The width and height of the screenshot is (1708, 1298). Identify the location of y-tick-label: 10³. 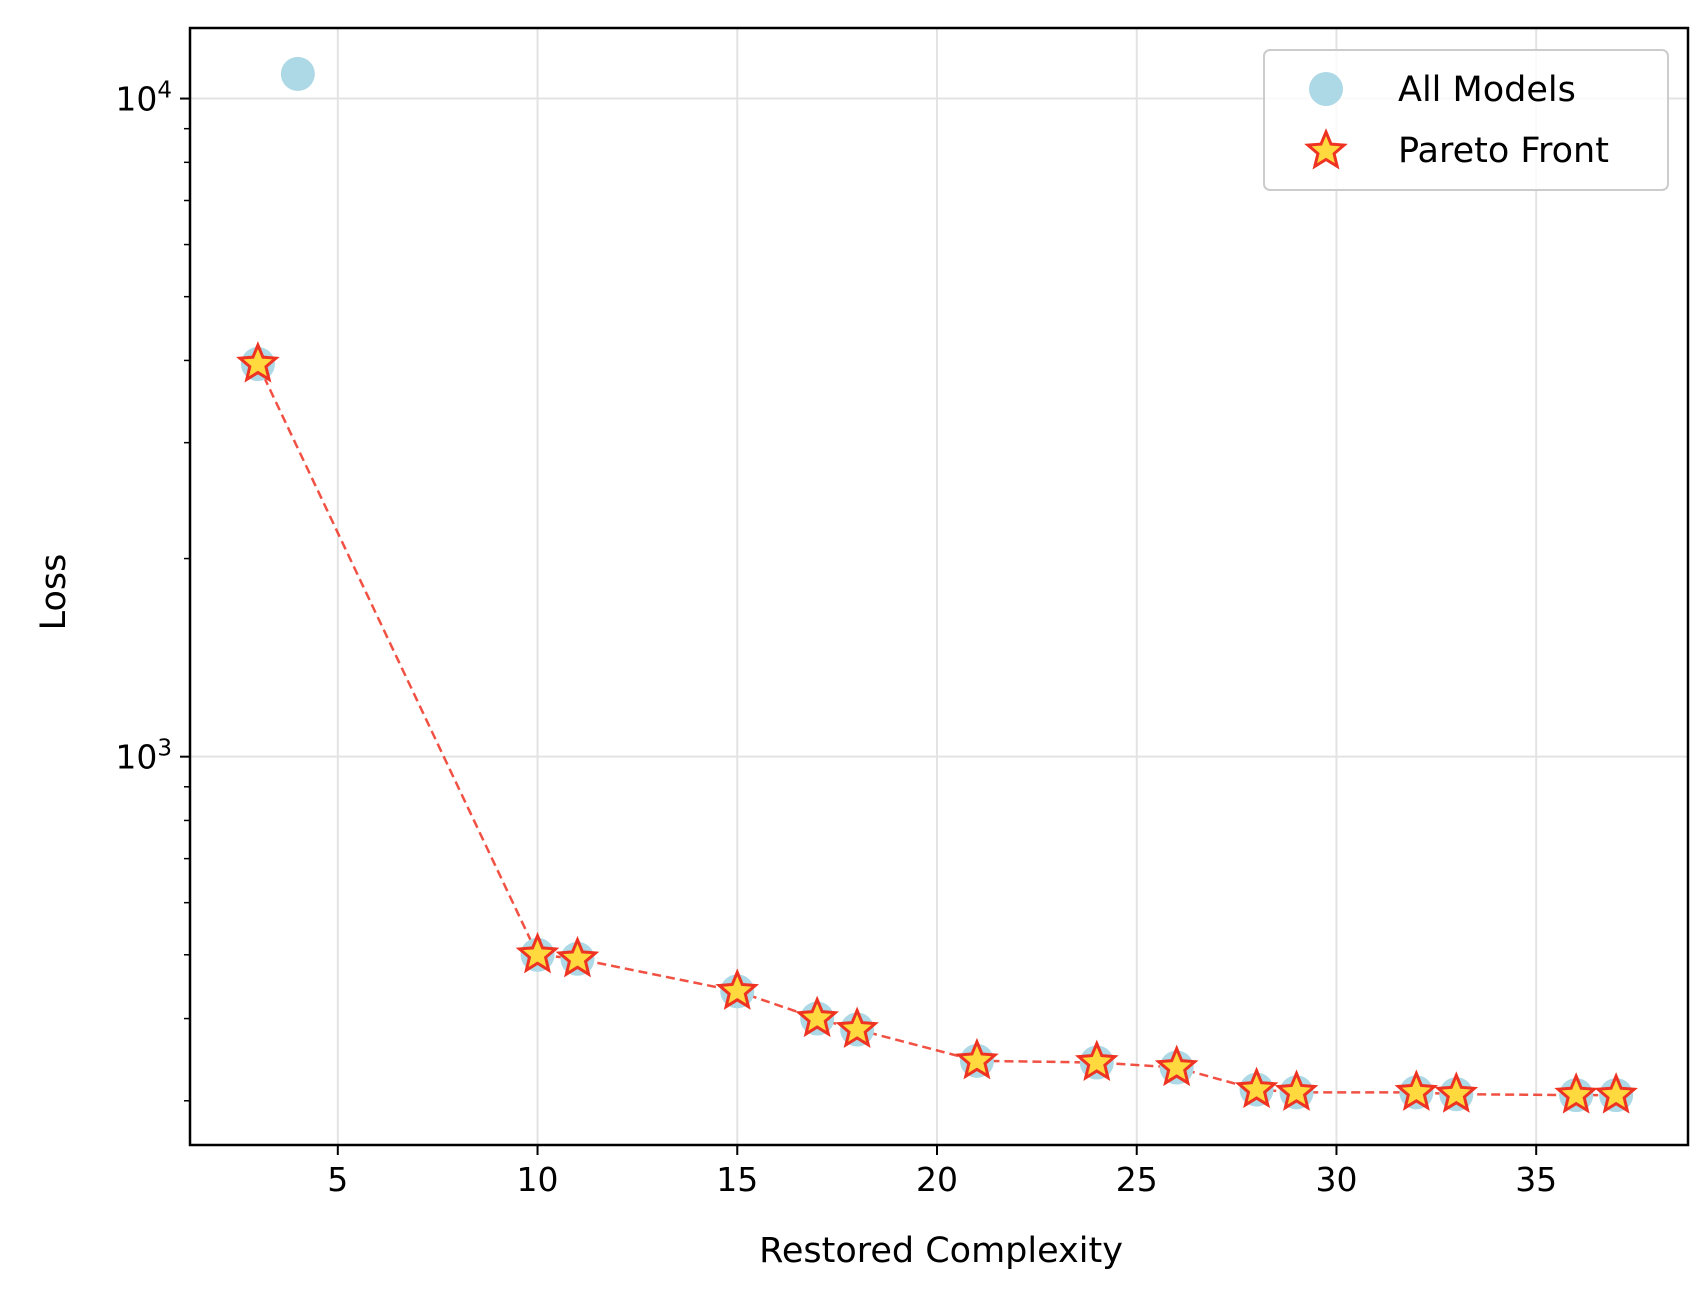
(143, 756).